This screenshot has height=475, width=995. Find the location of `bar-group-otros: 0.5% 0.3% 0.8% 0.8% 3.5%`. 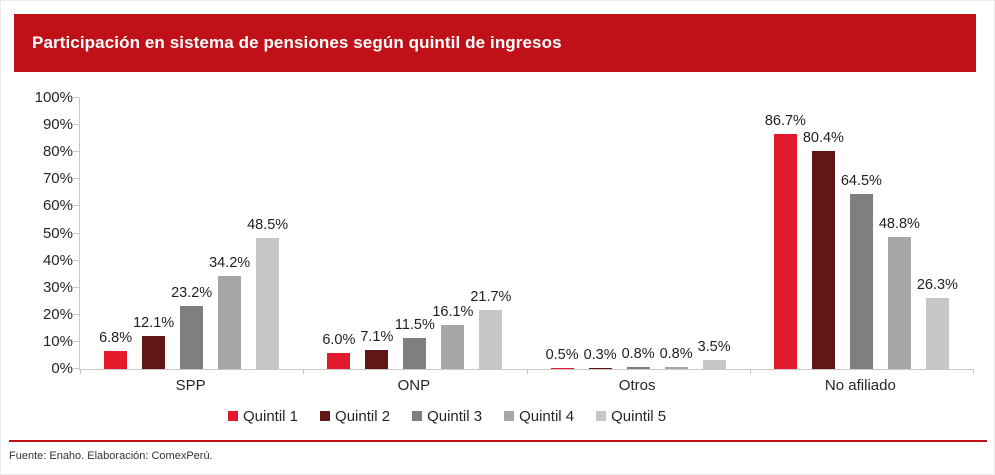

bar-group-otros: 0.5% 0.3% 0.8% 0.8% 3.5% is located at coordinates (638, 233).